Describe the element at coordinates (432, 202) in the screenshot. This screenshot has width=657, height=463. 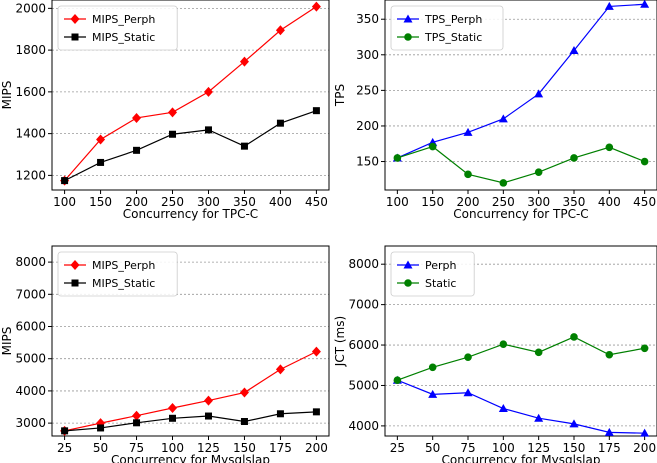
I see `x-tick-label: 150` at that location.